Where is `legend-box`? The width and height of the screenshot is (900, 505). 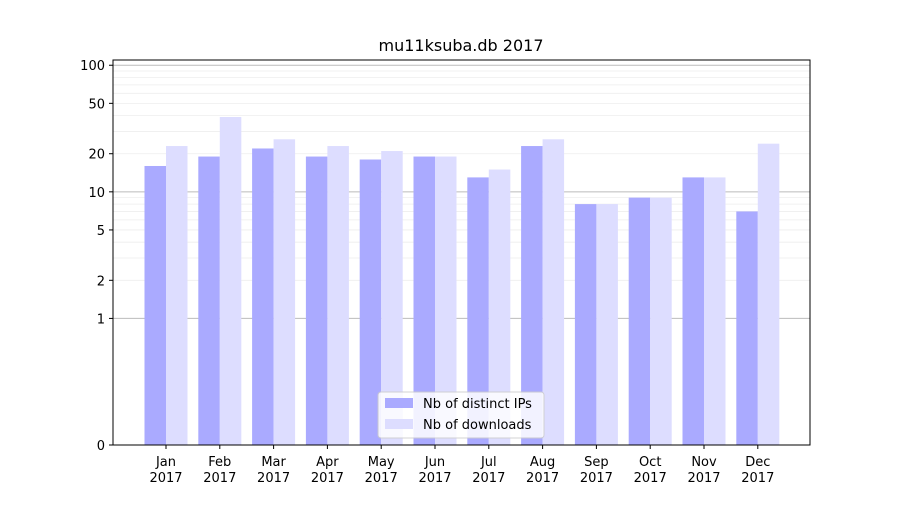 legend-box is located at coordinates (461, 415).